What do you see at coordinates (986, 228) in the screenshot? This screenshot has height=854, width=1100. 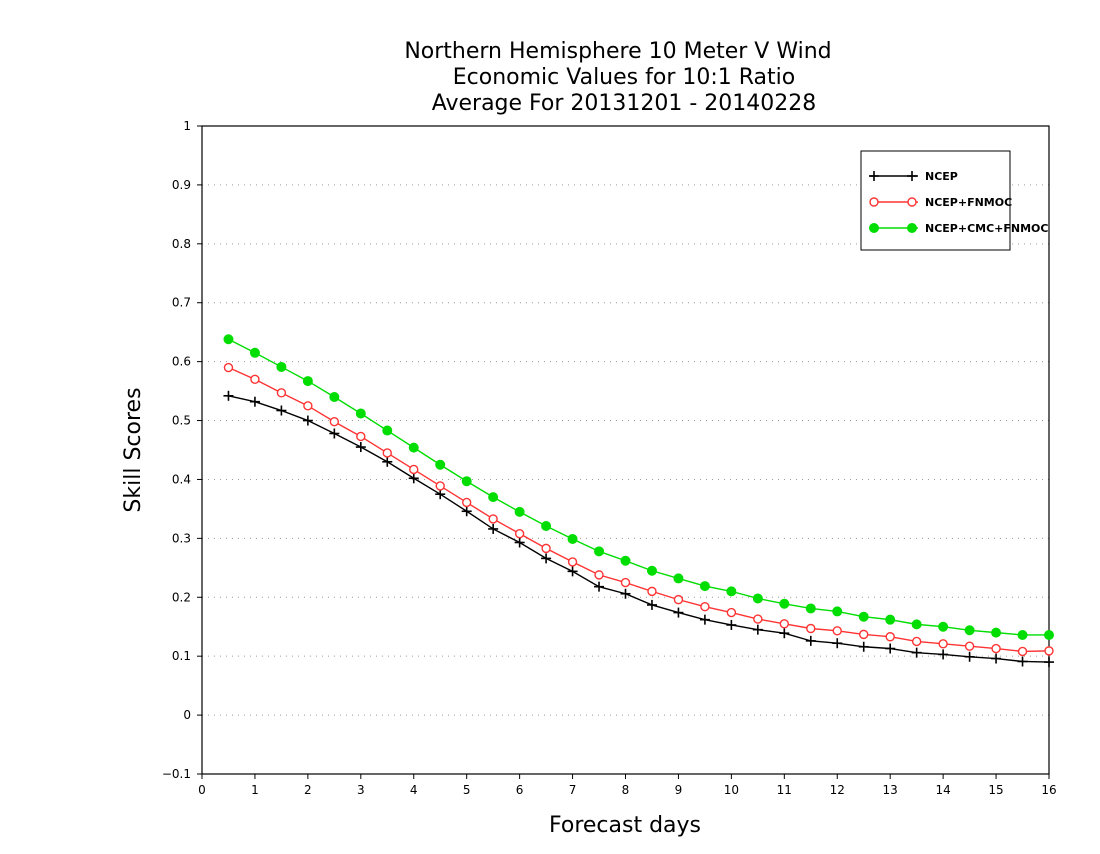 I see `legend-label-2: NCEP+CMC+FNMOC` at bounding box center [986, 228].